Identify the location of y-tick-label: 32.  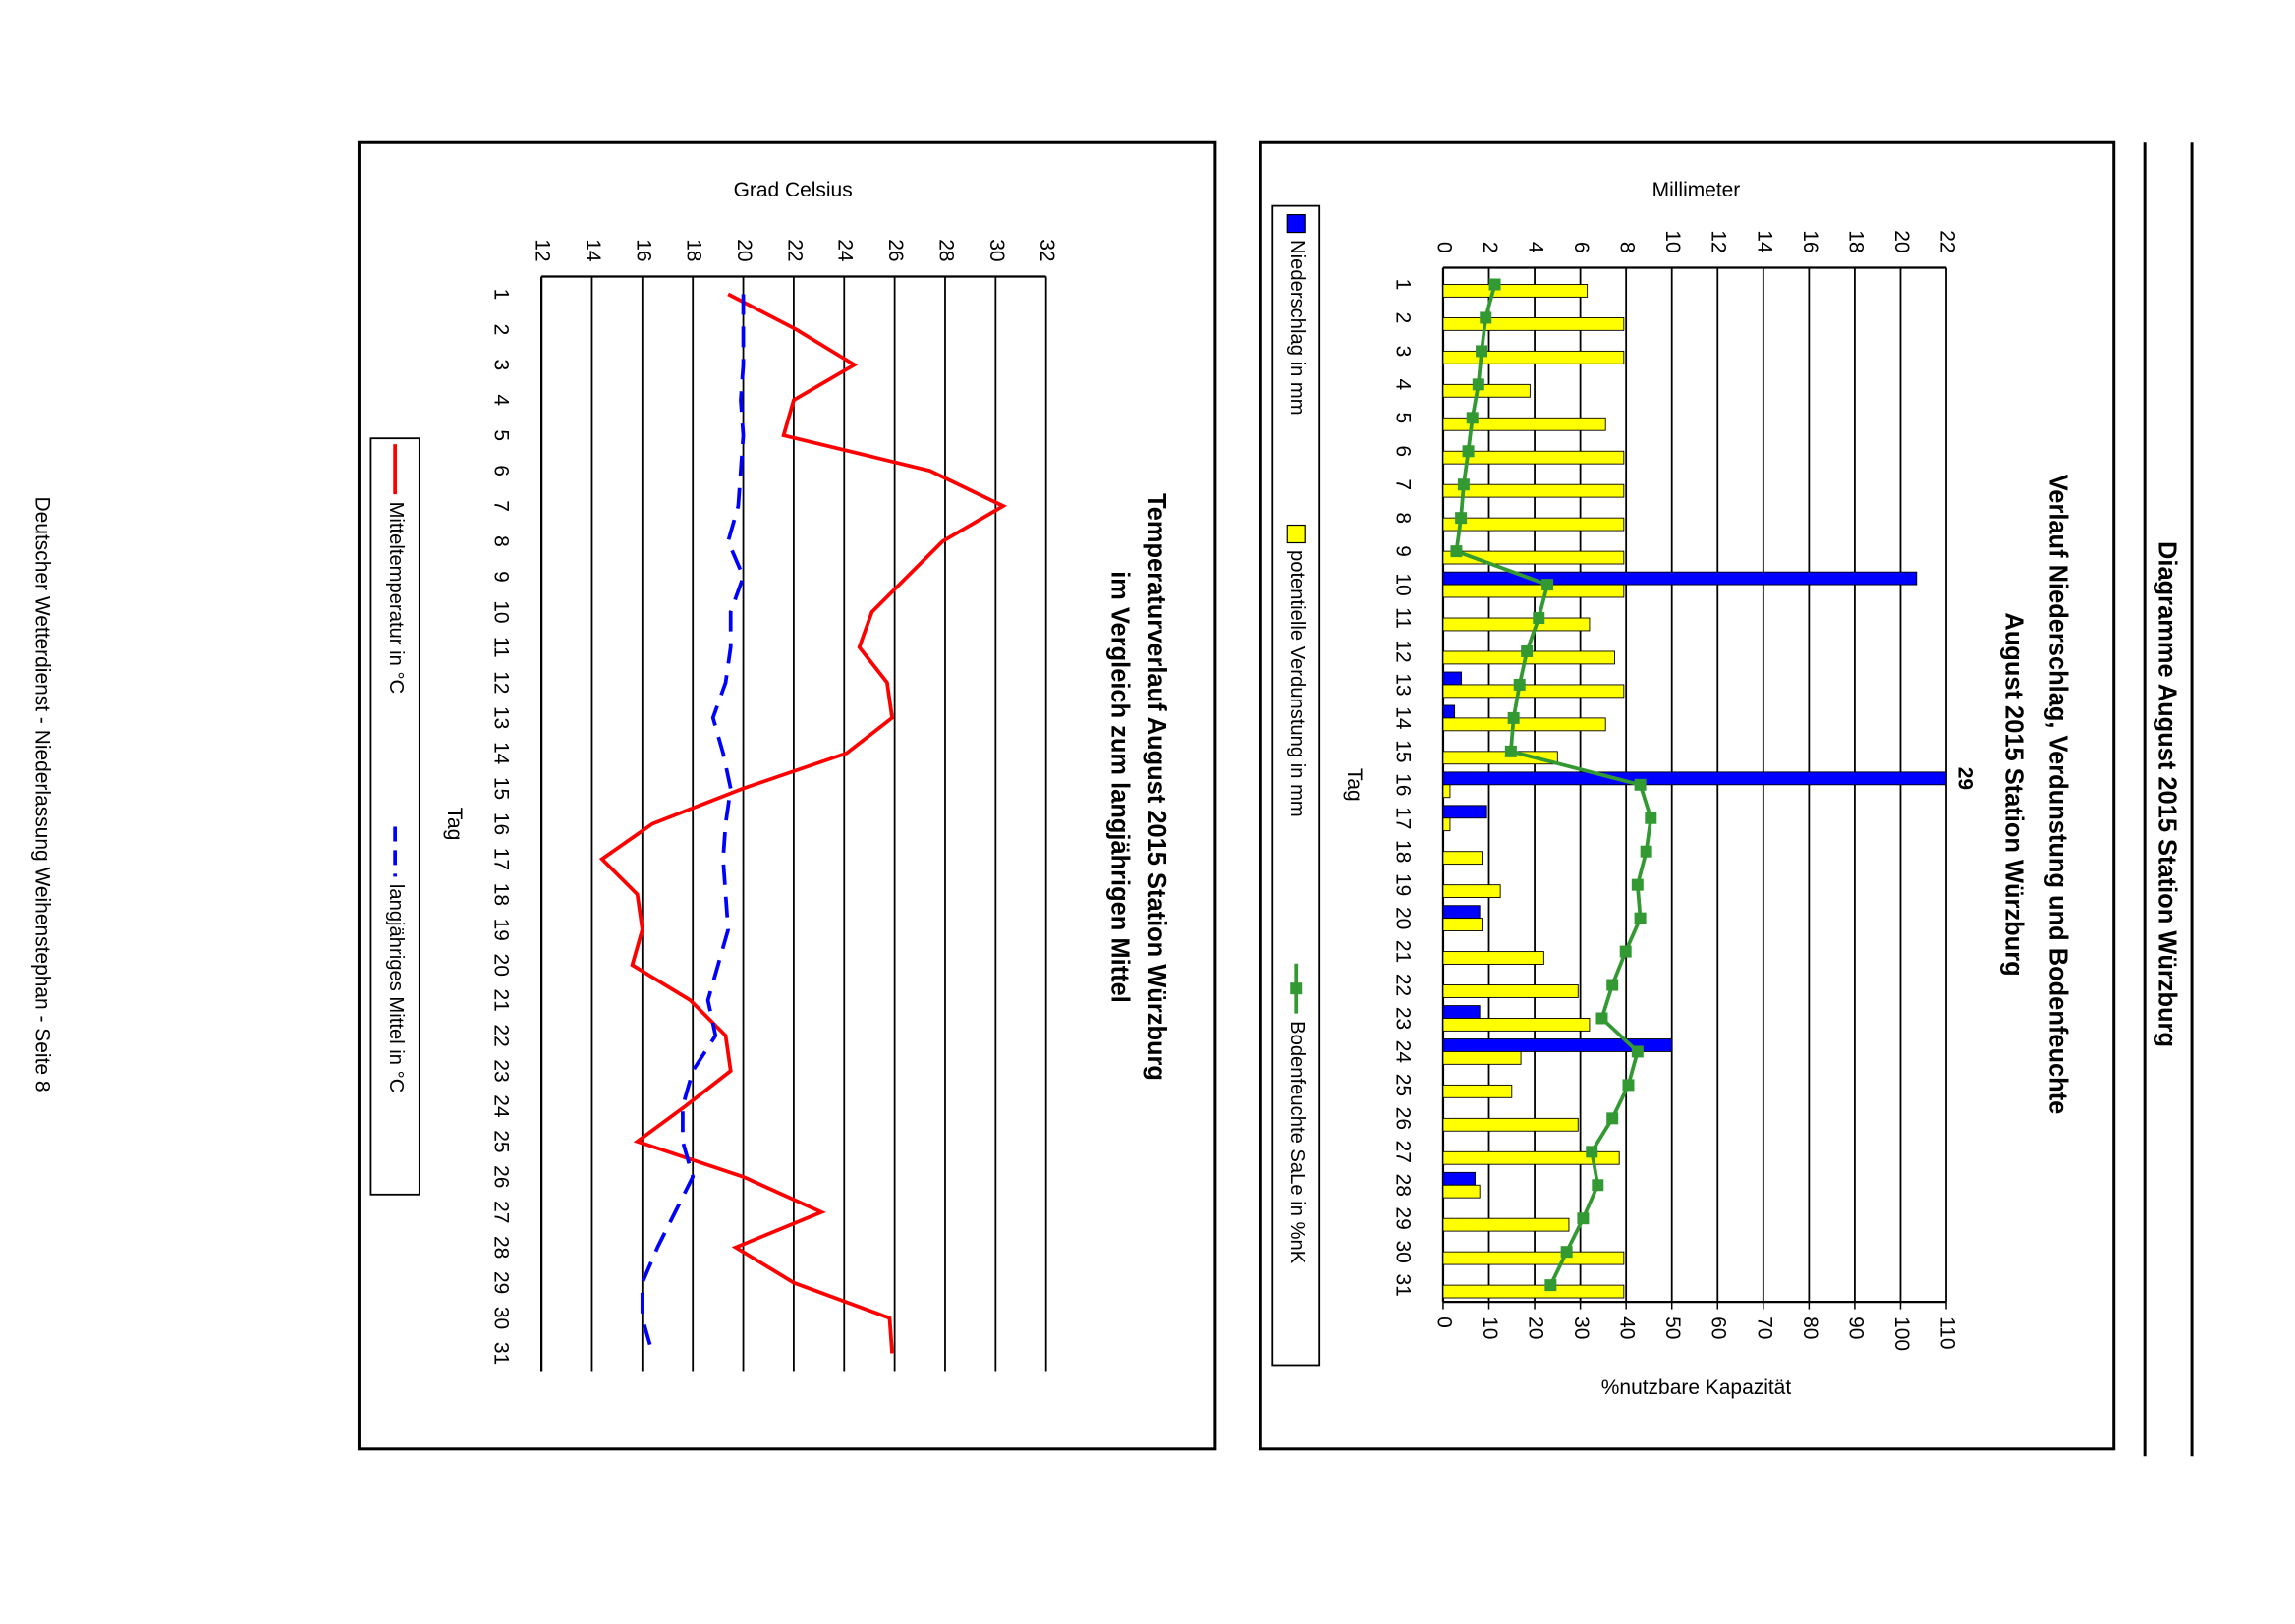
(1047, 250).